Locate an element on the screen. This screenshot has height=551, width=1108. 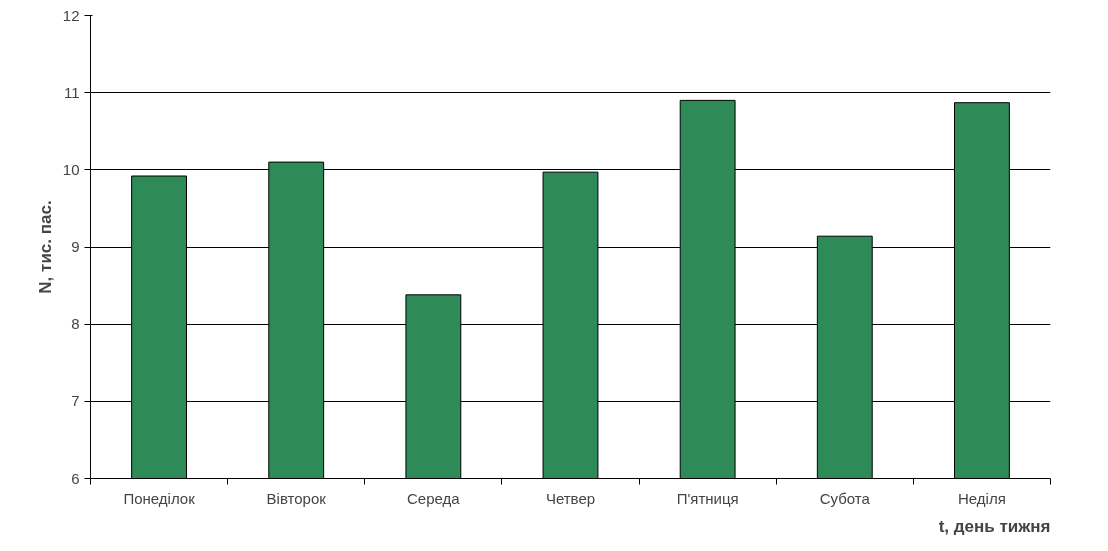
y-axis-title: N, тис. пас. is located at coordinates (45, 247).